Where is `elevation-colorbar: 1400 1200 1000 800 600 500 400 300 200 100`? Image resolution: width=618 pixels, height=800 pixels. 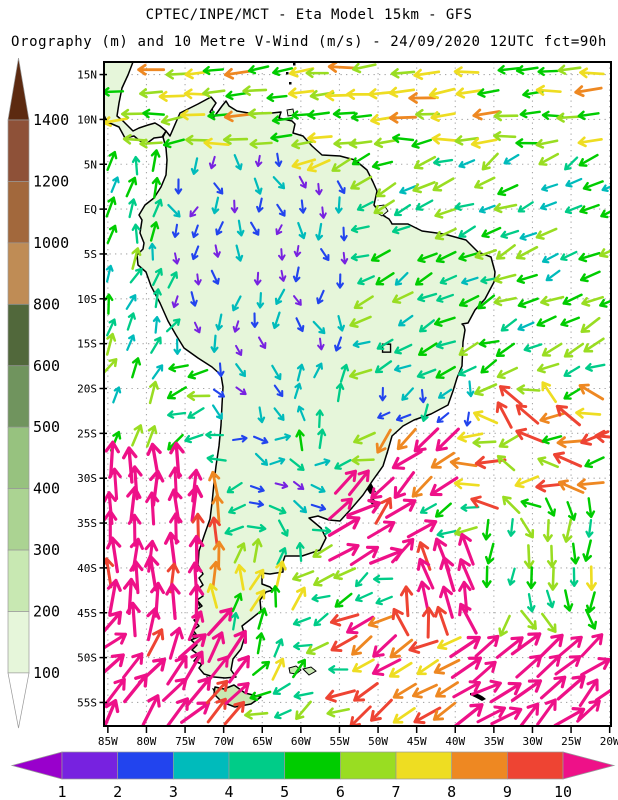 elevation-colorbar: 1400 1200 1000 800 600 500 400 300 200 100 is located at coordinates (38, 393).